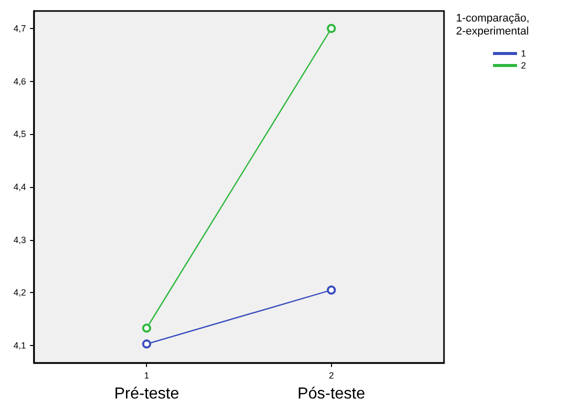 This screenshot has height=412, width=572. I want to click on y-tick-label: 4,2, so click(19, 293).